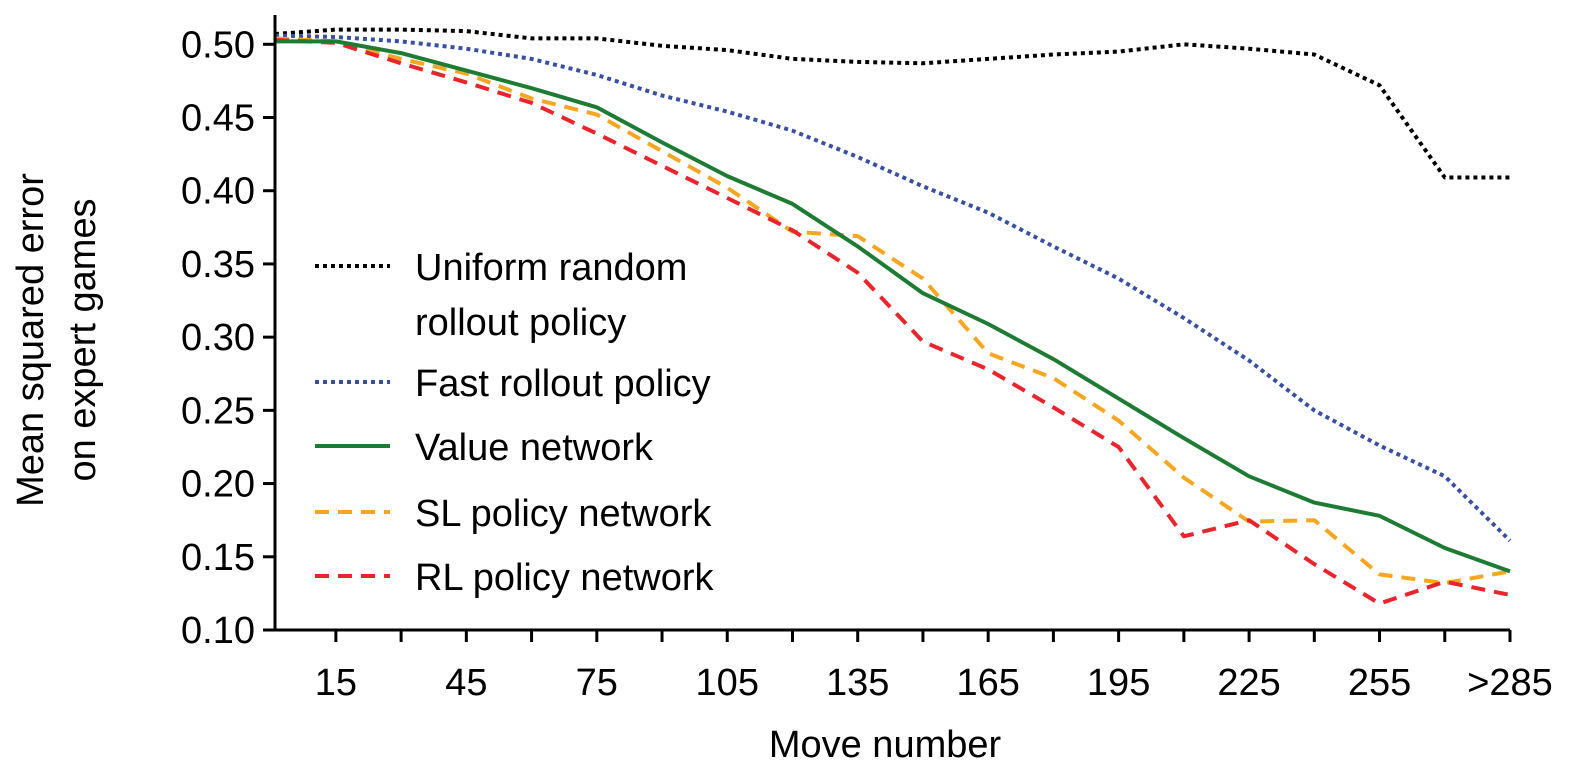 The image size is (1572, 770). What do you see at coordinates (1510, 683) in the screenshot?
I see `x-tick-label: >285` at bounding box center [1510, 683].